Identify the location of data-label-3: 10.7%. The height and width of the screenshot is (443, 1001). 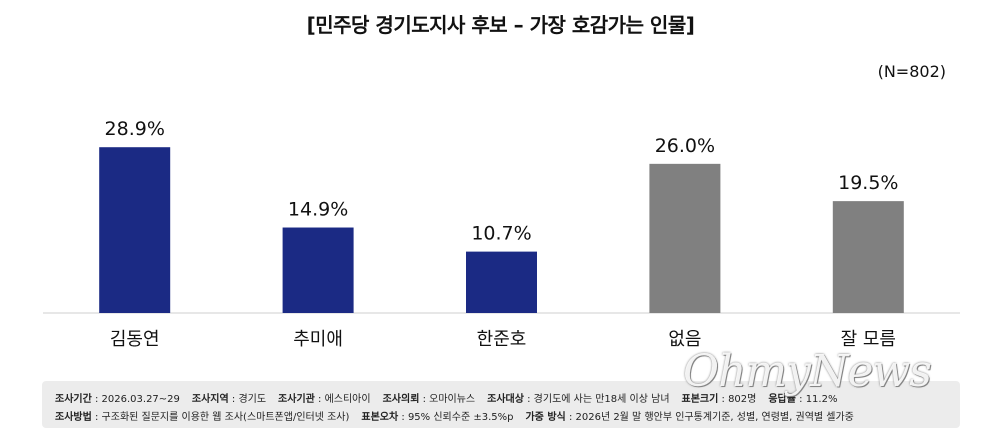
(501, 234).